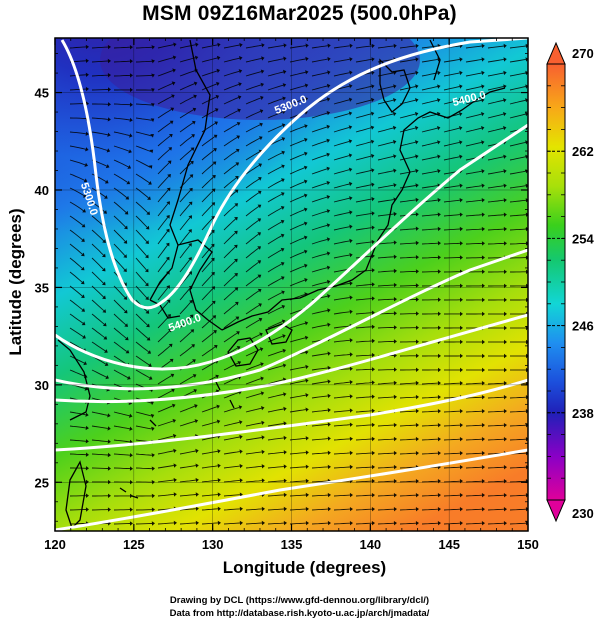 The width and height of the screenshot is (599, 625). What do you see at coordinates (42, 287) in the screenshot?
I see `lat-tick-label: 35` at bounding box center [42, 287].